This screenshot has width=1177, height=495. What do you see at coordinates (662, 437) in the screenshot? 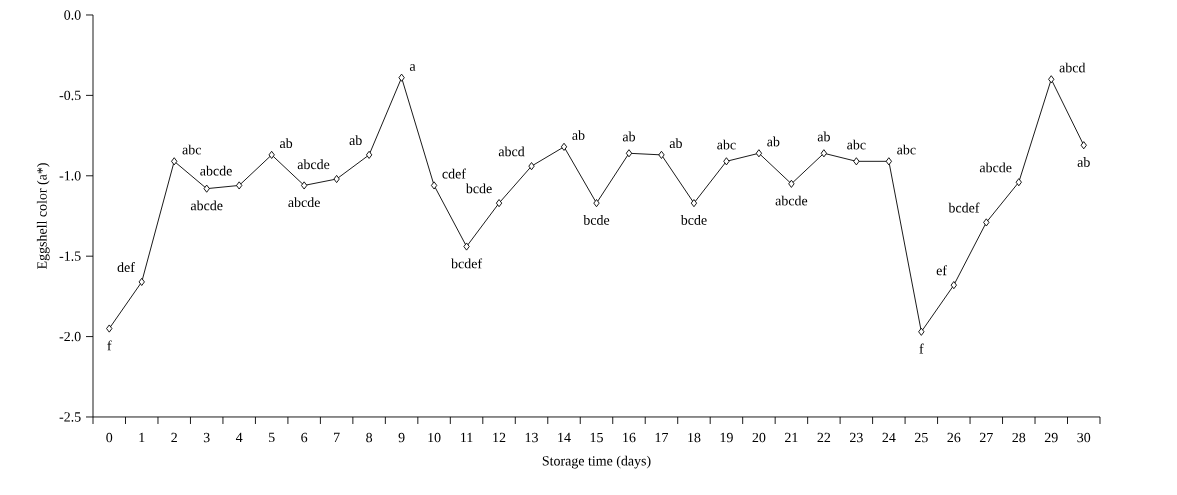
I see `x-tick-label: 17` at bounding box center [662, 437].